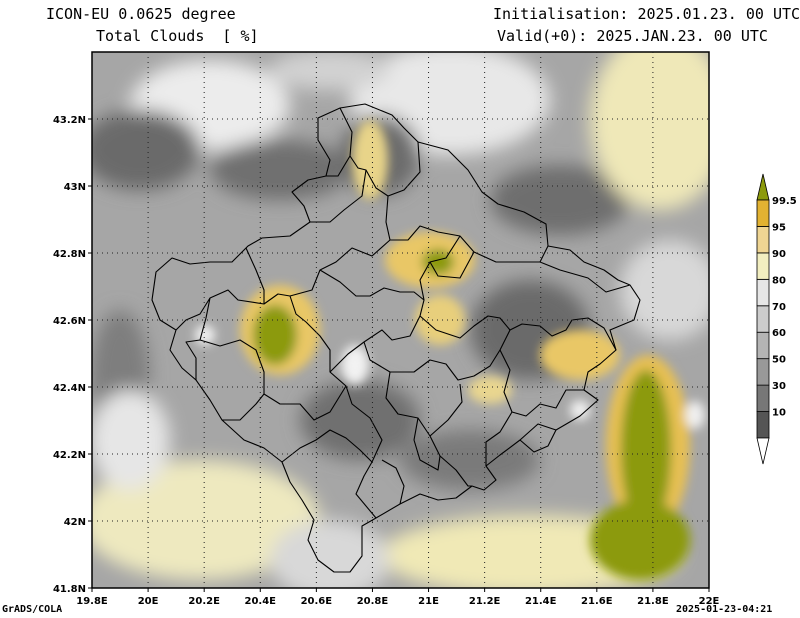 Image resolution: width=800 pixels, height=618 pixels. I want to click on colorbar-label: 60, so click(779, 333).